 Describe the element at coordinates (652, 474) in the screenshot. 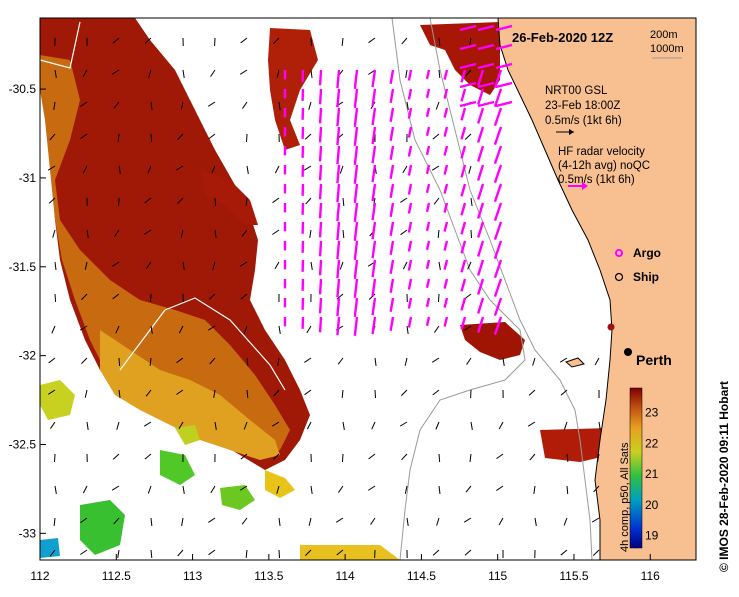

I see `colorbar-tick-label: 21` at that location.